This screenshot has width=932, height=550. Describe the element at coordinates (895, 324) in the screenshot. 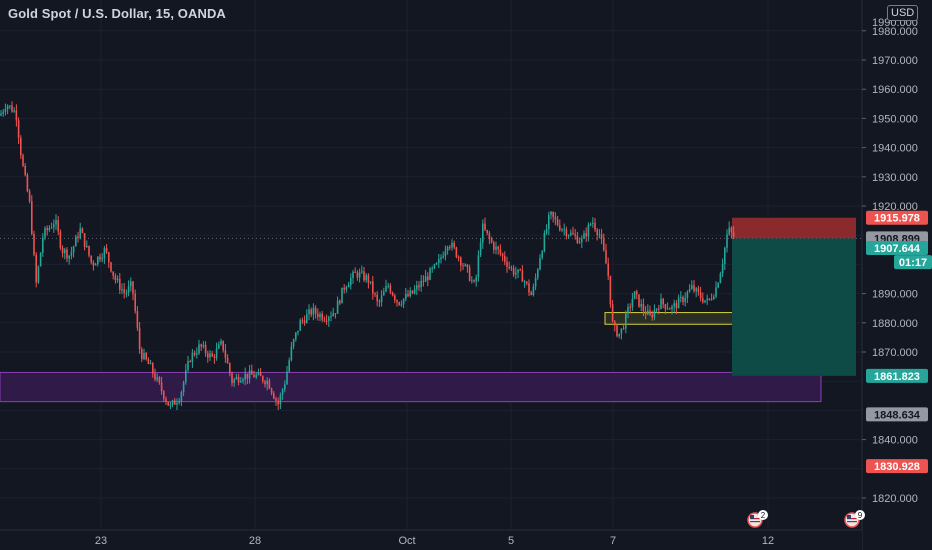

I see `y-tick-label: 1880.000` at that location.